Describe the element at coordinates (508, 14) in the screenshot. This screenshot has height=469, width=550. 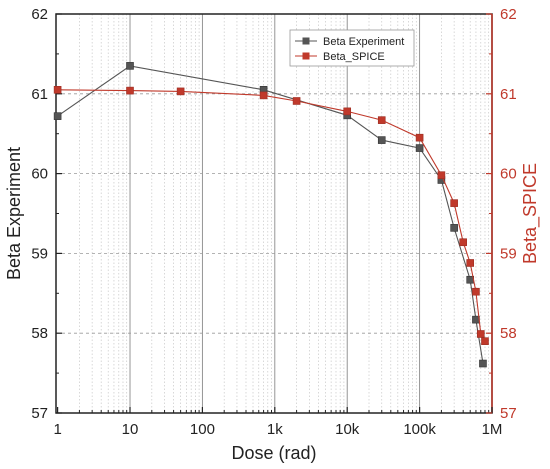
I see `right-y-tick-label: 62` at that location.